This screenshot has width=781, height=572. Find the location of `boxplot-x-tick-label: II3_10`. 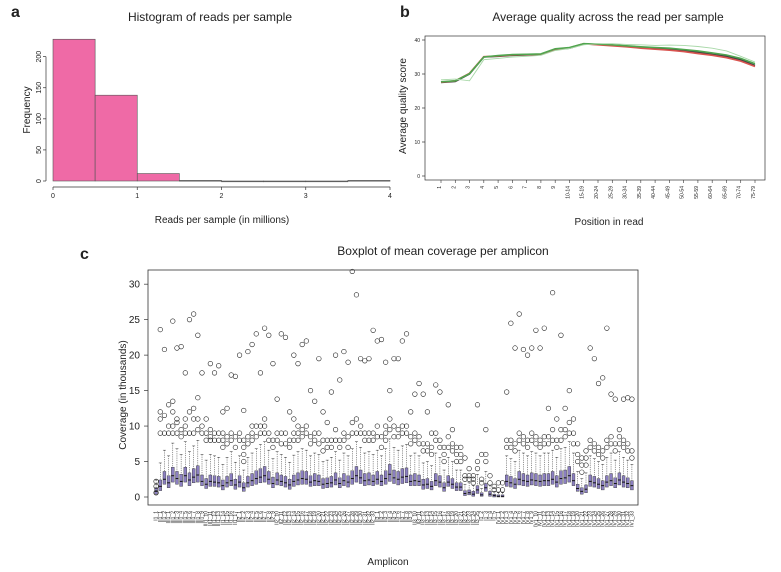

boxplot-x-tick-label: II3_10 is located at coordinates (415, 518).